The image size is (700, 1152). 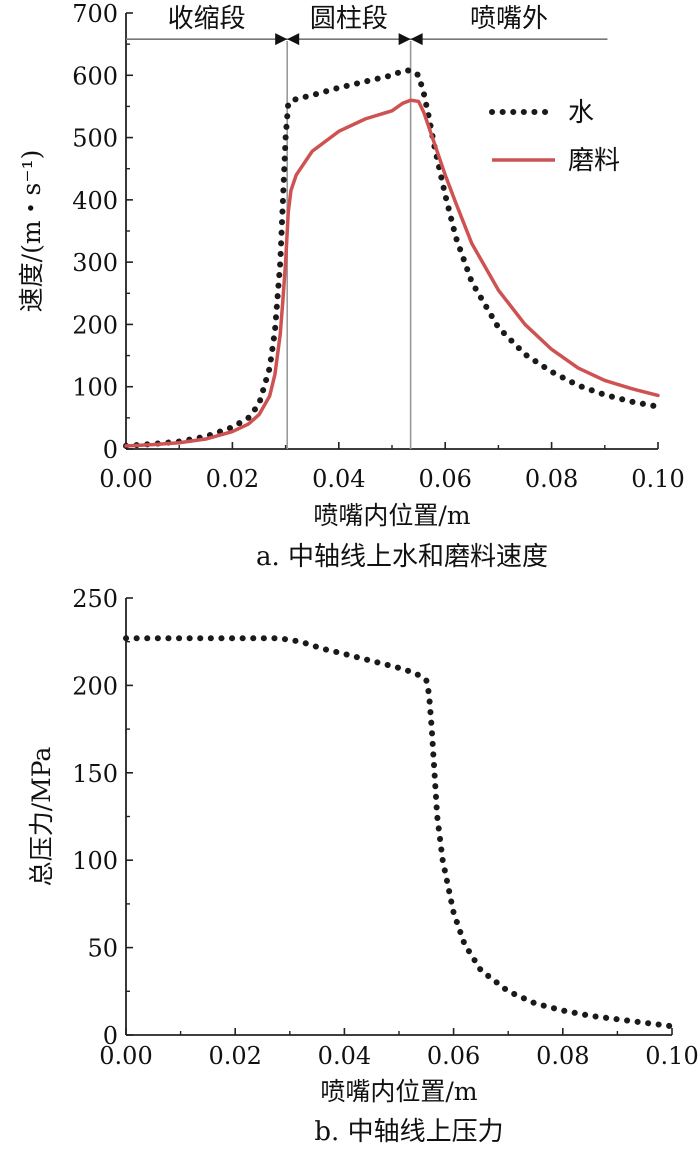 What do you see at coordinates (41, 817) in the screenshot?
I see `y-axis-label: 总压力/MPa` at bounding box center [41, 817].